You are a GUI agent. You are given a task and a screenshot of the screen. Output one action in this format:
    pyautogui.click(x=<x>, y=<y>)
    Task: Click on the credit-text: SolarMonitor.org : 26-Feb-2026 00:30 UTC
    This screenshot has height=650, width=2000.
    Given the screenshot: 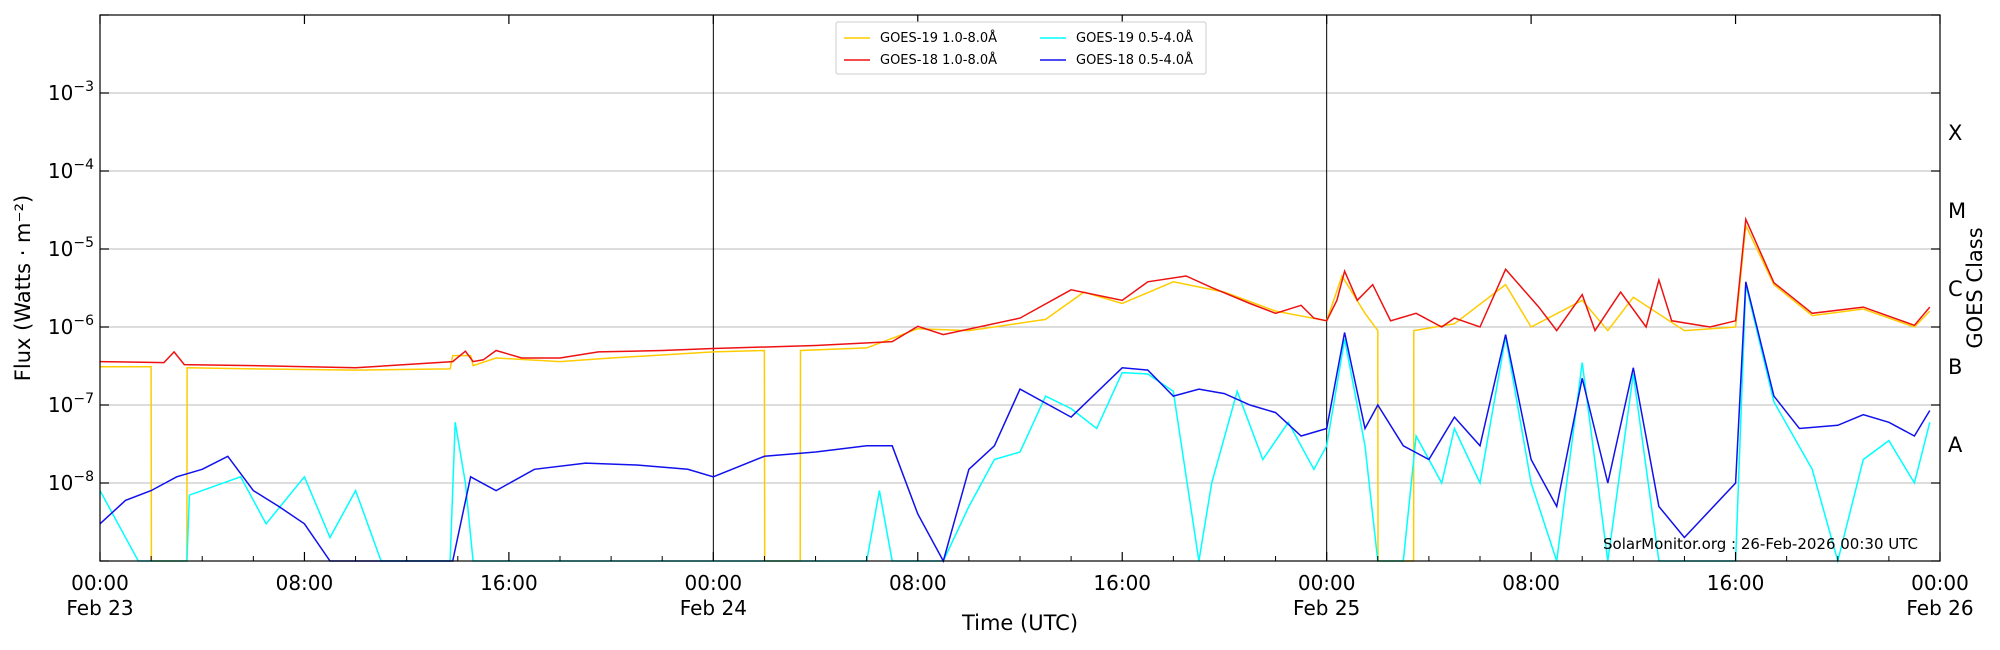 What is the action you would take?
    pyautogui.click(x=1760, y=544)
    